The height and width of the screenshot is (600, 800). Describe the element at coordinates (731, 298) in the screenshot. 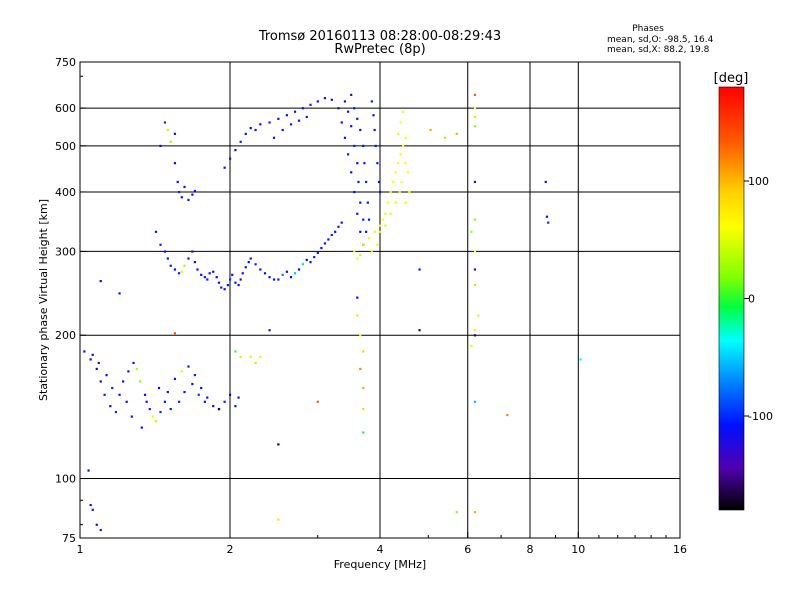

I see `colorbar-gradient` at that location.